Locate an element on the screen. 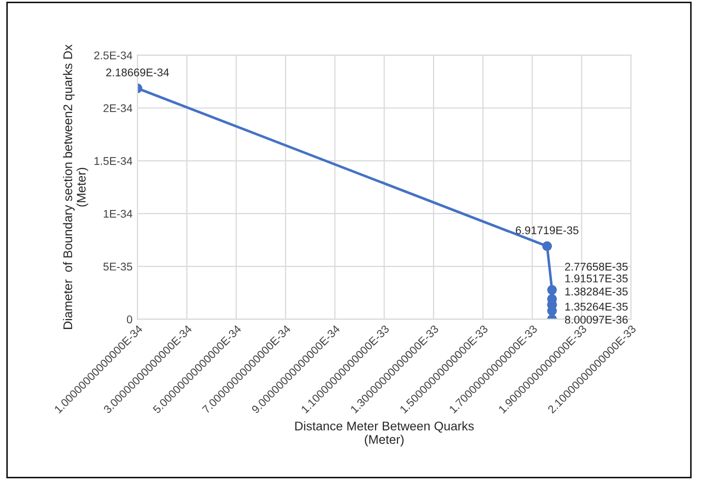  y-tick-label: 2E-34 is located at coordinates (118, 108).